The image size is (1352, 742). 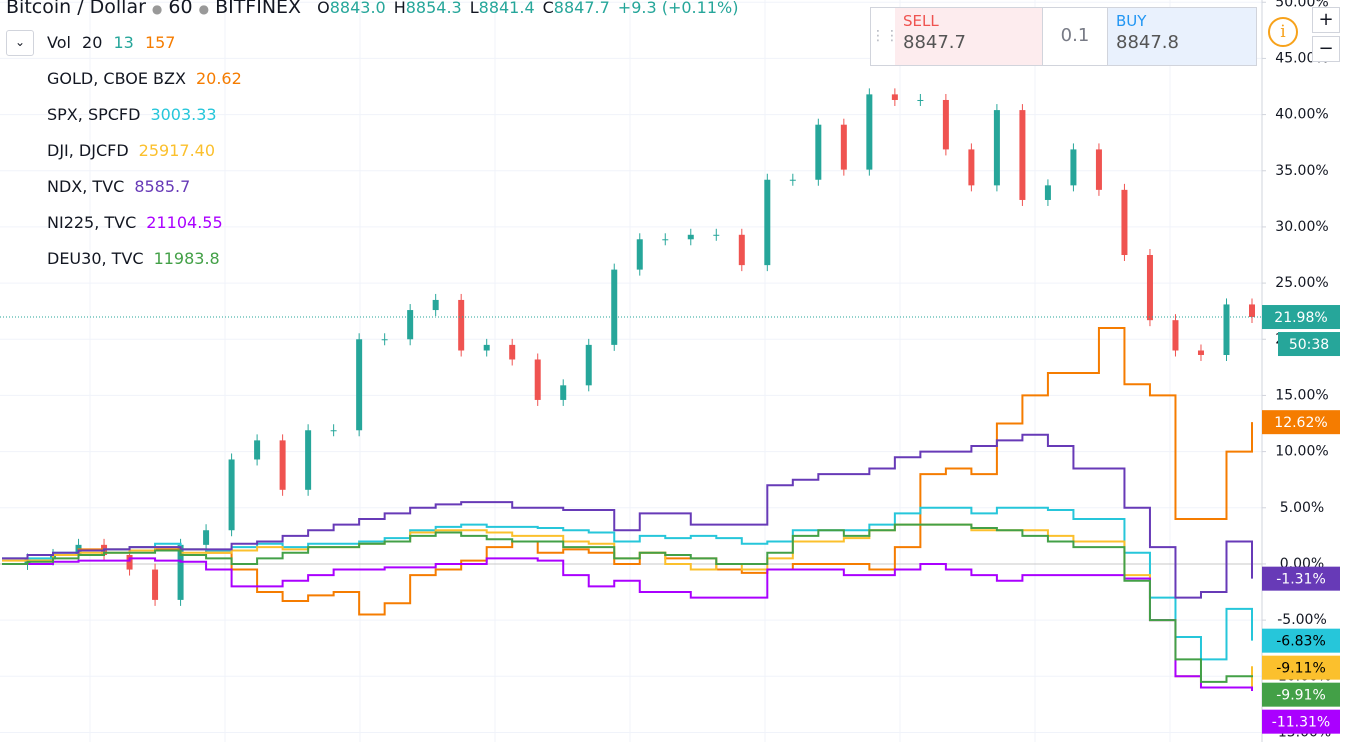 What do you see at coordinates (921, 21) in the screenshot?
I see `sell-label: SELL` at bounding box center [921, 21].